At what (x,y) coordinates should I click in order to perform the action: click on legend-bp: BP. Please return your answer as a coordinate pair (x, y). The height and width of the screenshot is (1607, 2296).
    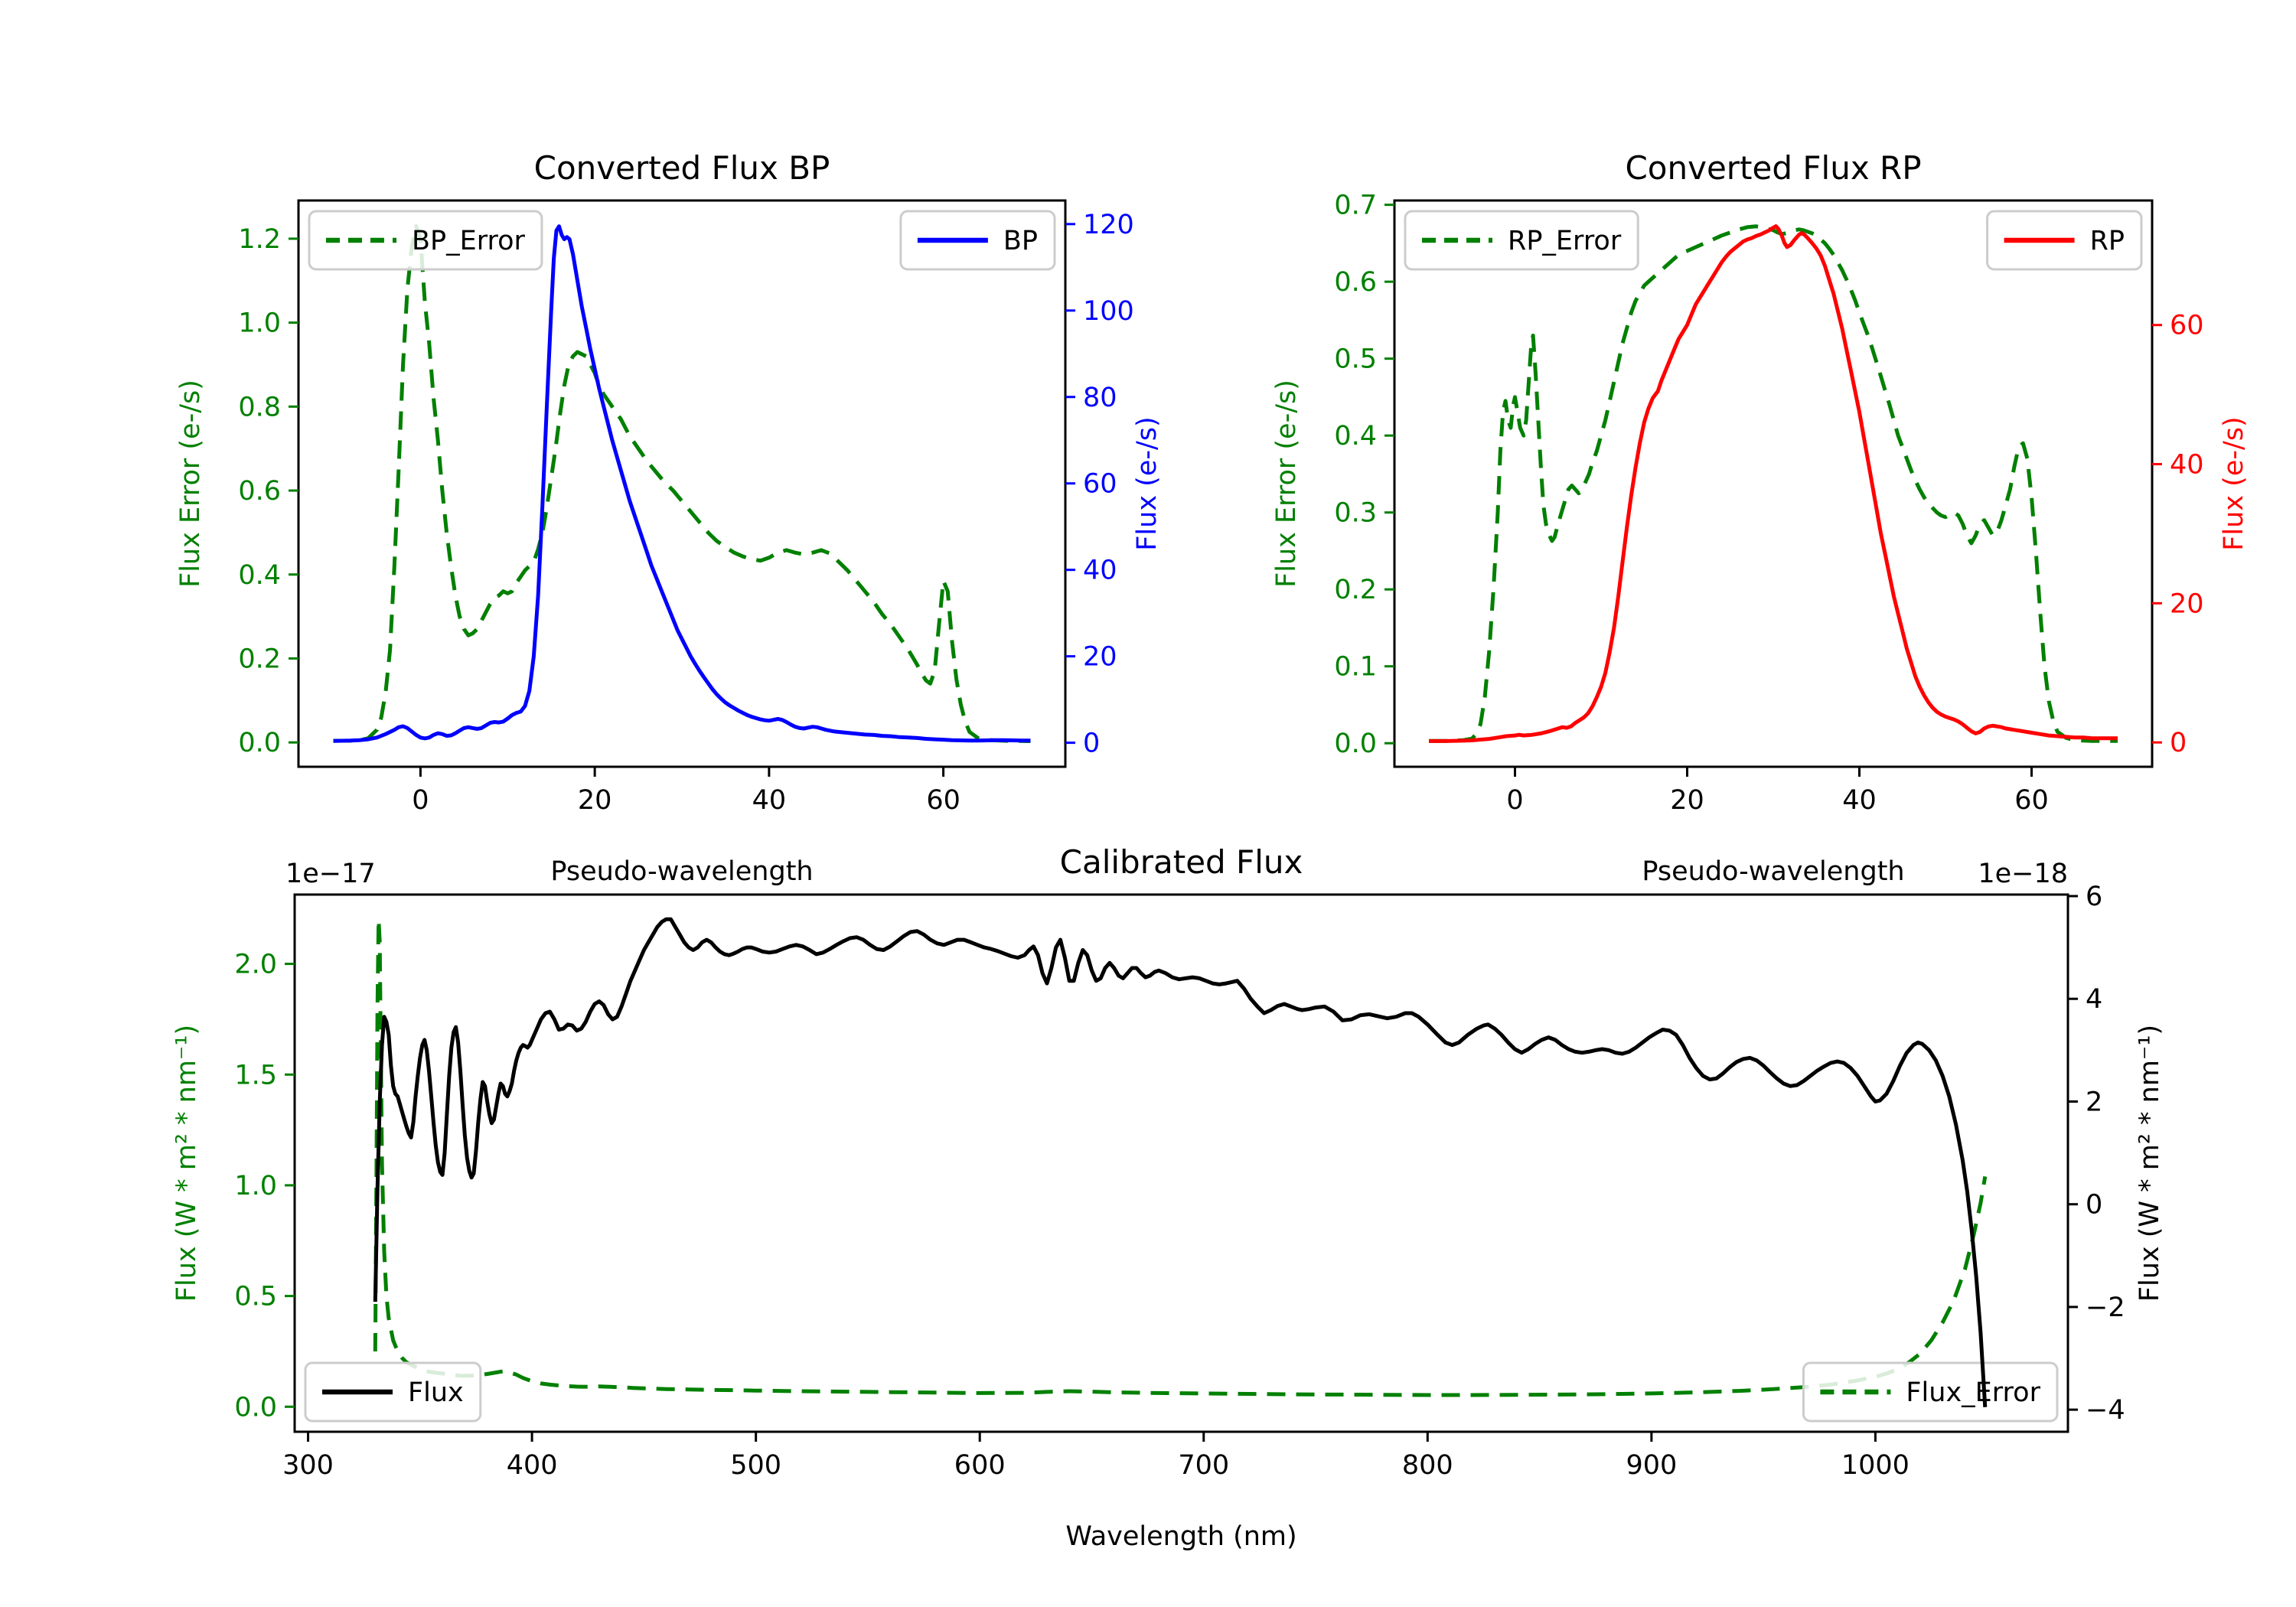
    Looking at the image, I should click on (977, 240).